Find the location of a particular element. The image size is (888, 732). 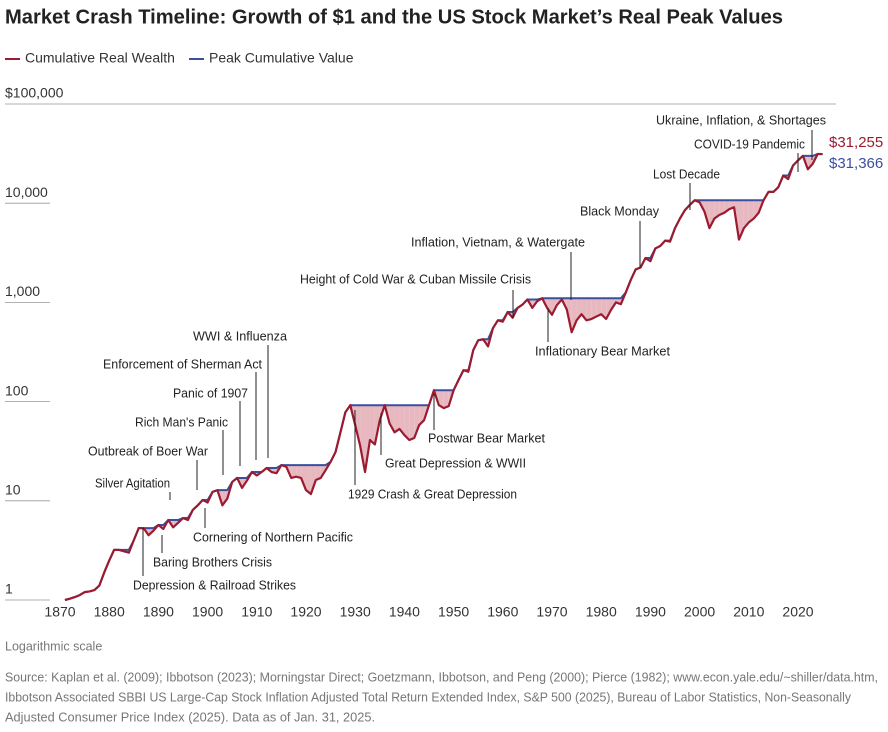

x-tick-label: 1870 is located at coordinates (59, 612).